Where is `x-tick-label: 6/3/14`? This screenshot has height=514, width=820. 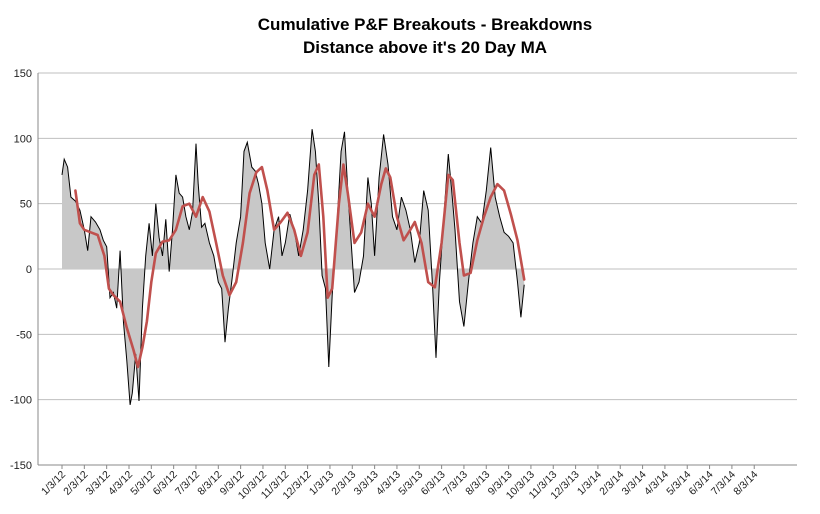 x-tick-label: 6/3/14 is located at coordinates (701, 483).